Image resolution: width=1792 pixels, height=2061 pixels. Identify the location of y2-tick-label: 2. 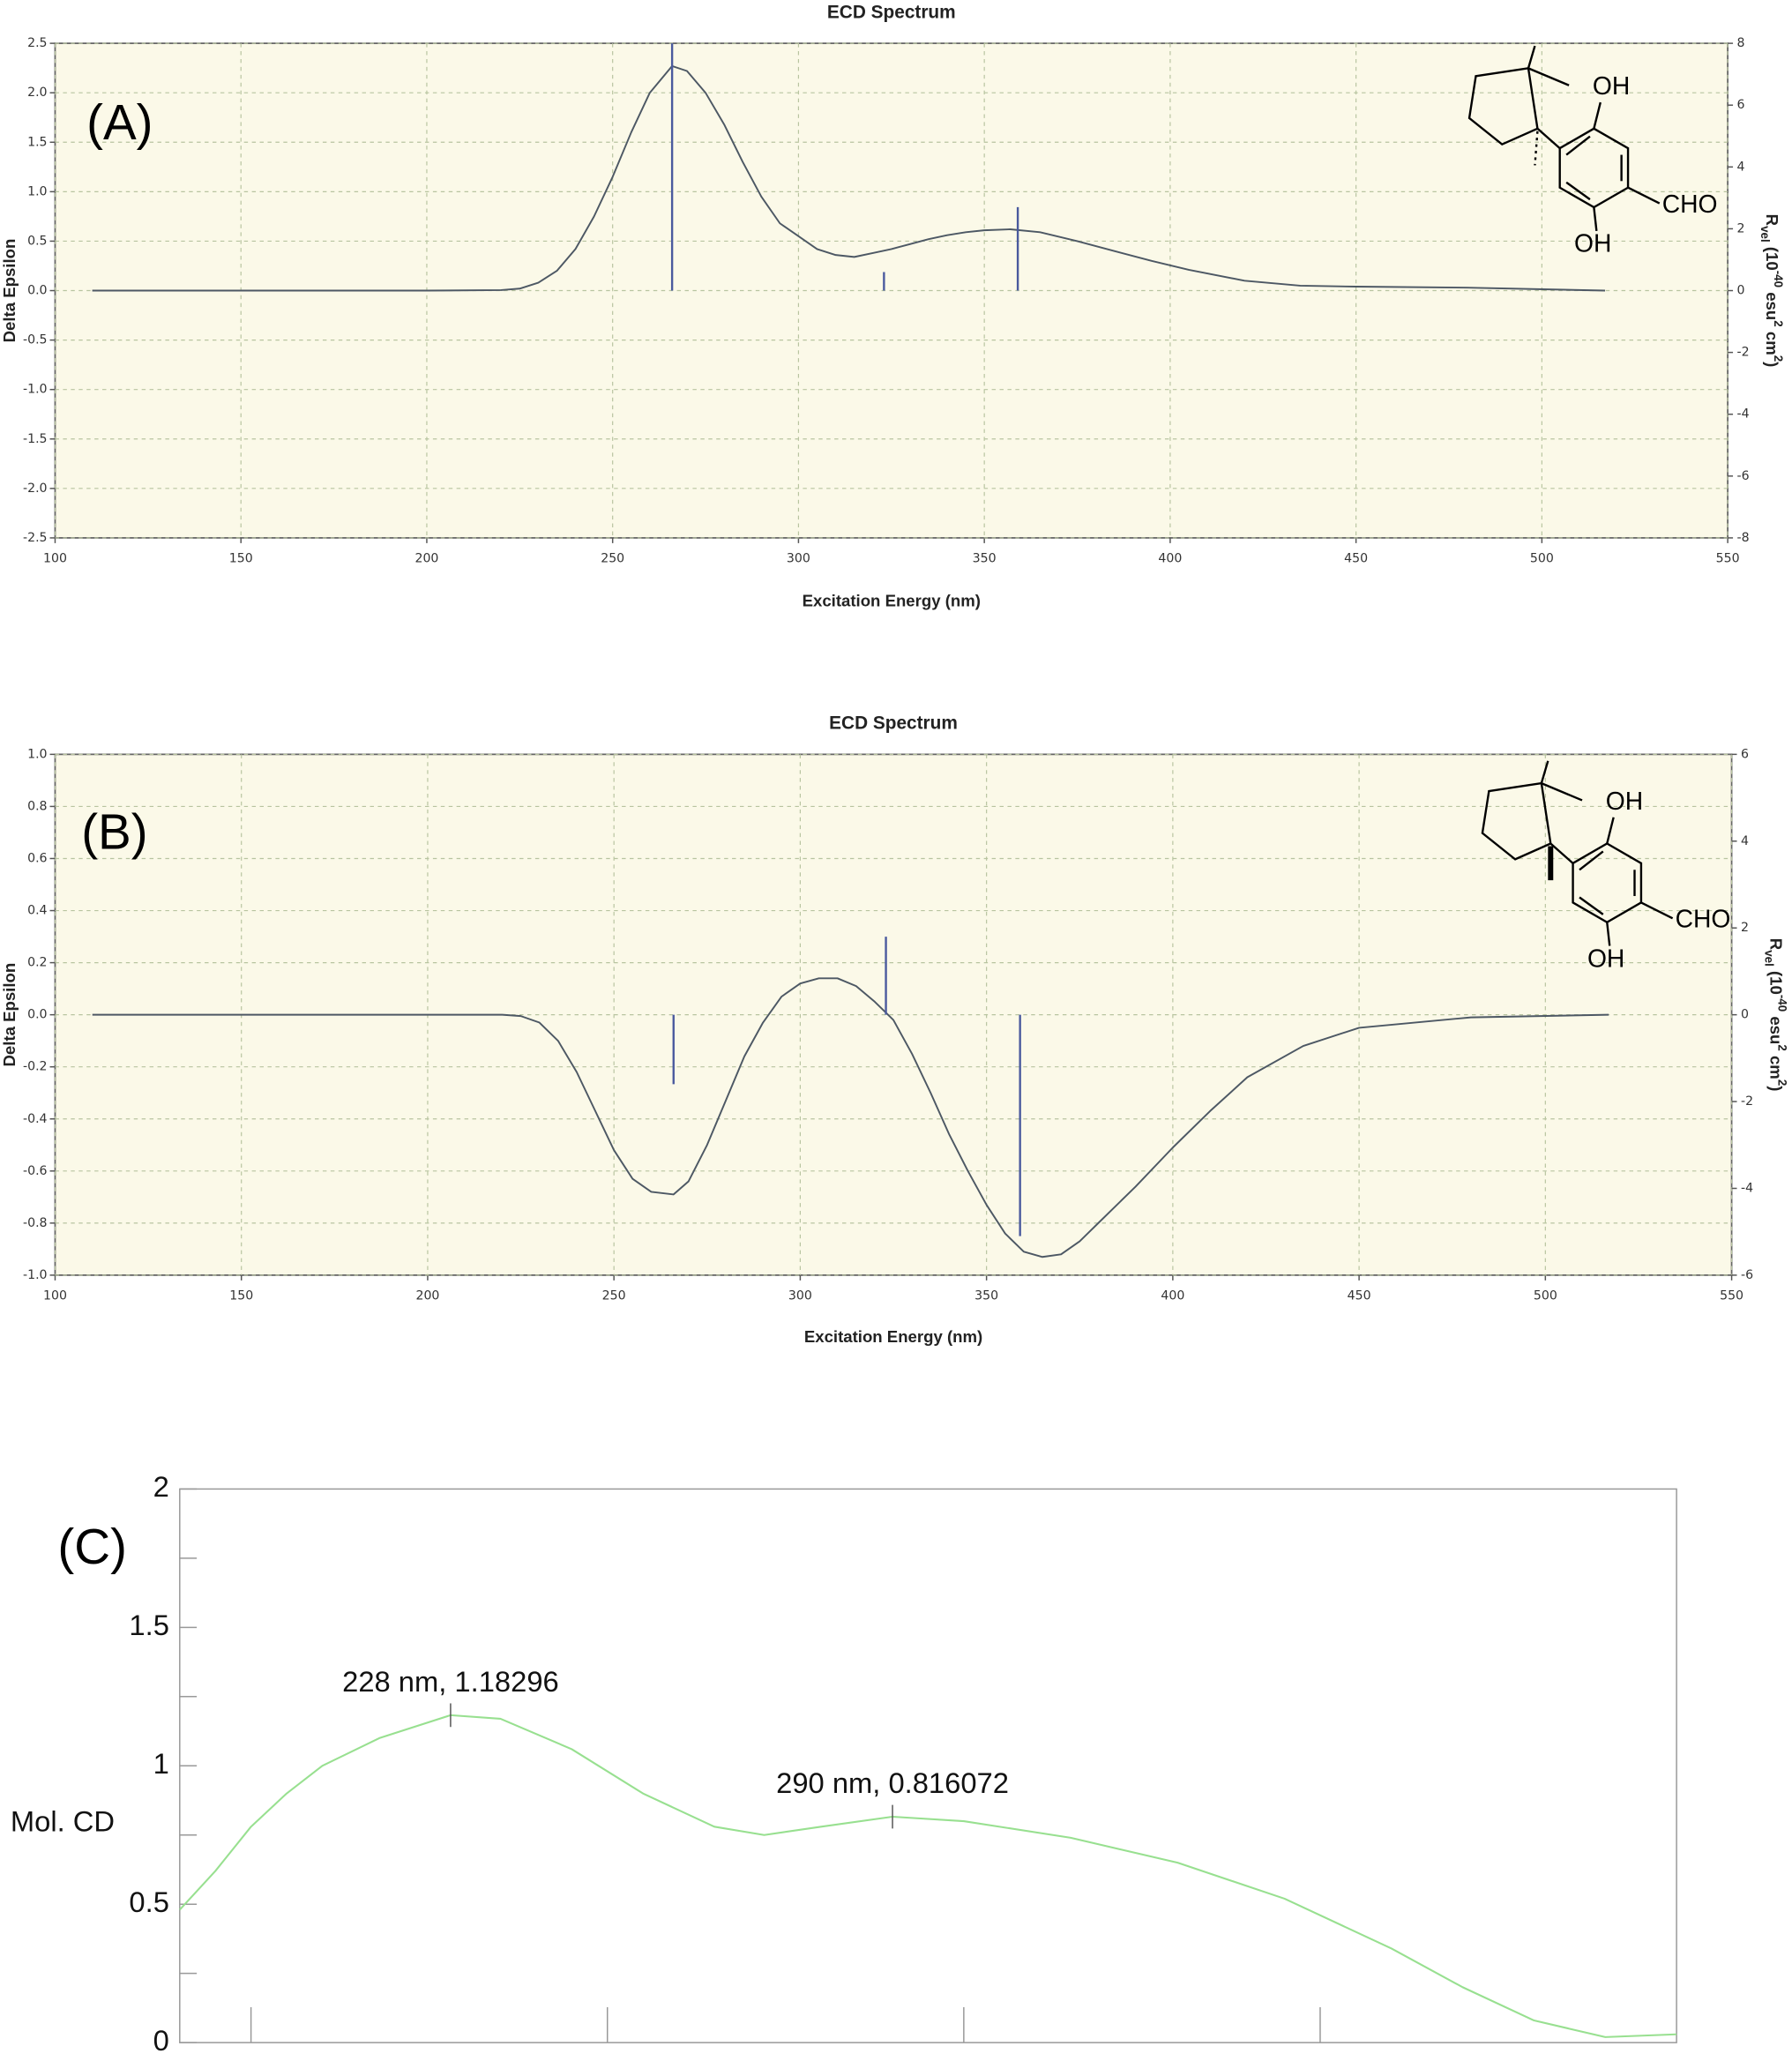
(1741, 228).